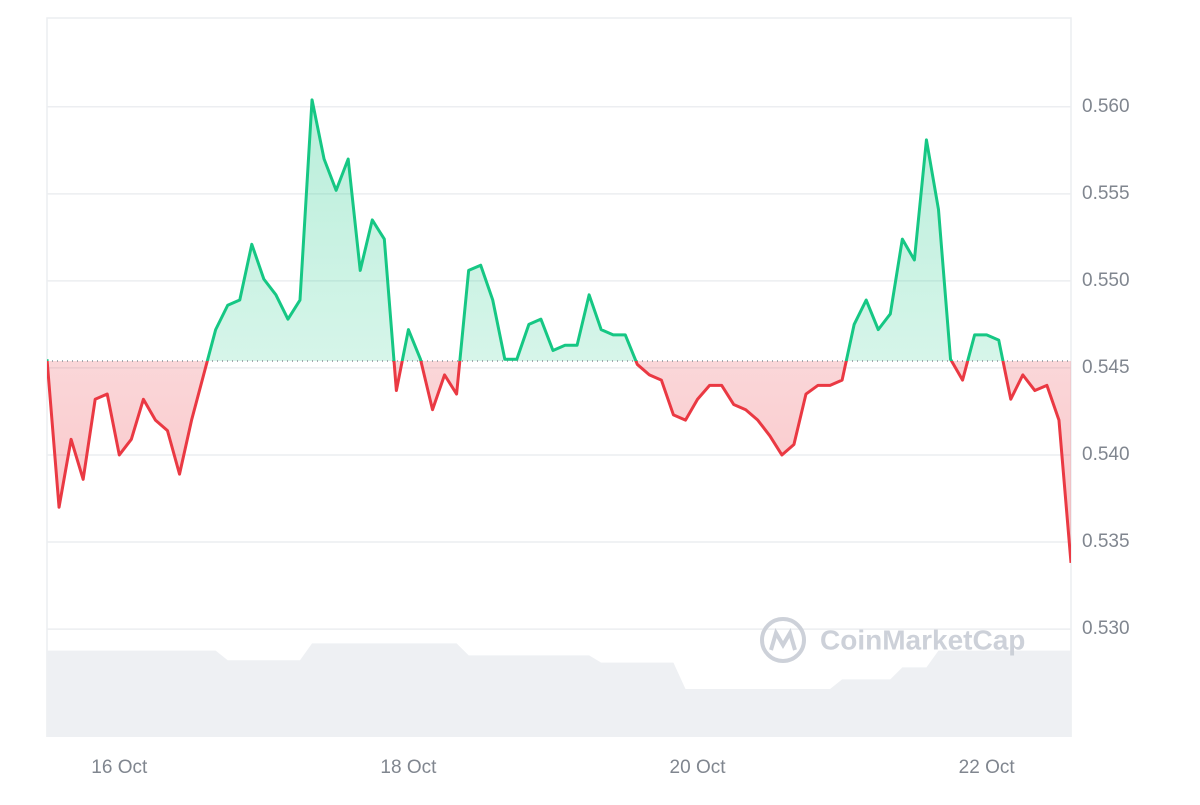 The image size is (1200, 805). I want to click on watermark-logo, so click(783, 640).